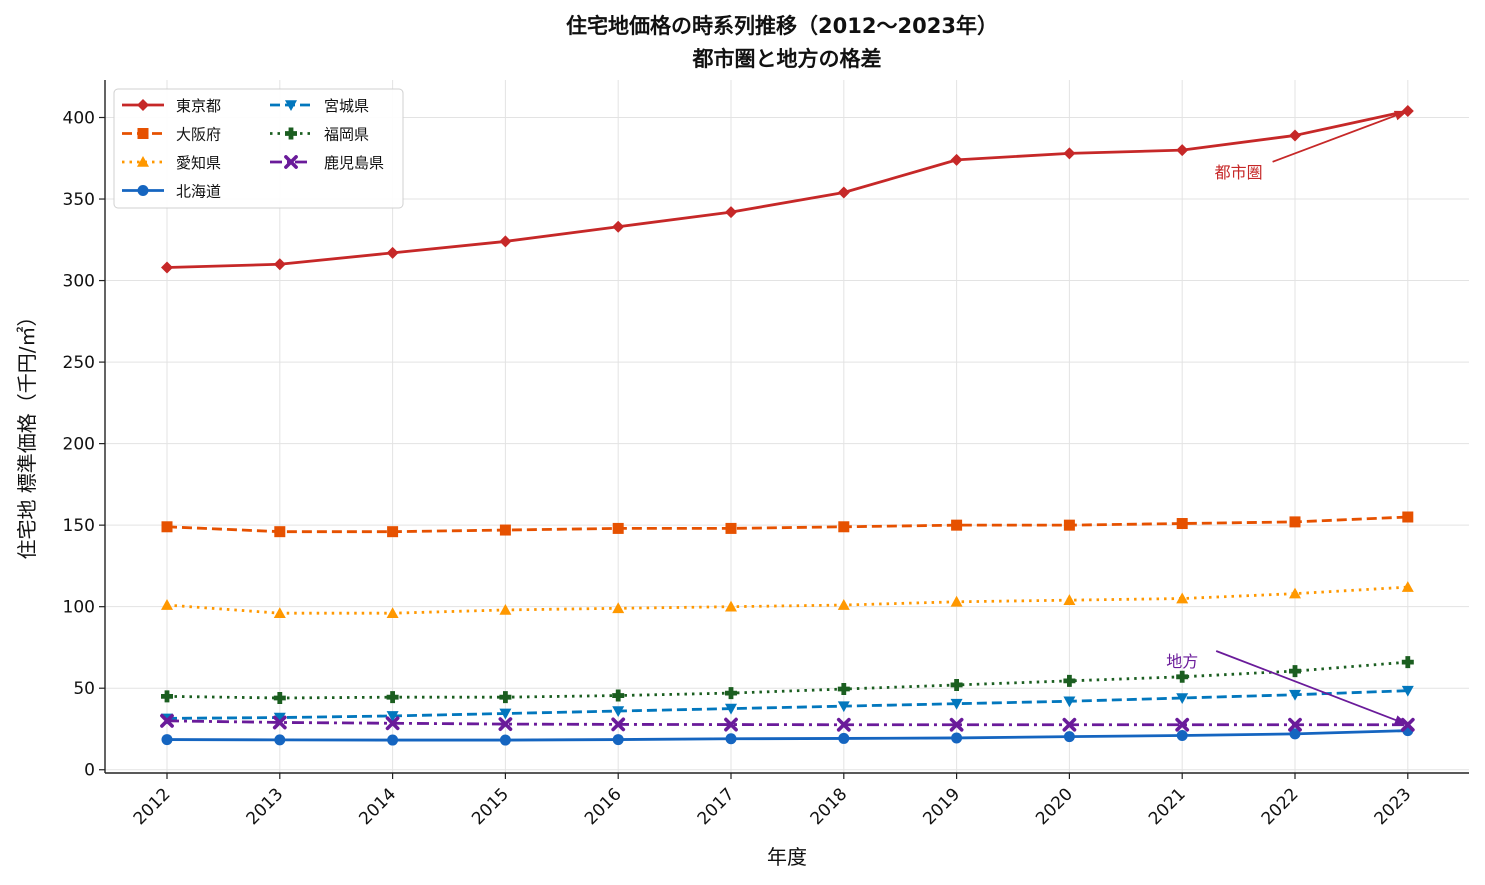  What do you see at coordinates (171, 192) in the screenshot?
I see `legend-item: 北海道` at bounding box center [171, 192].